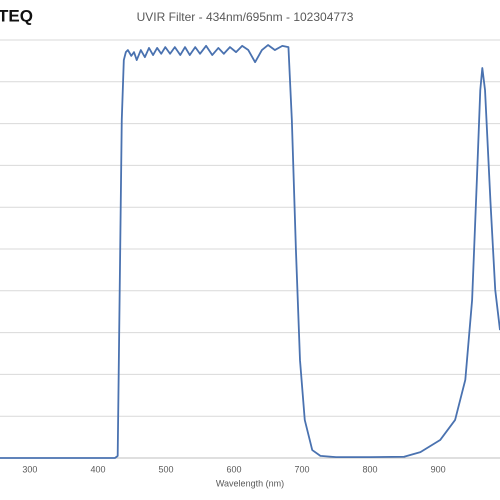 The width and height of the screenshot is (500, 500). What do you see at coordinates (29, 469) in the screenshot?
I see `x-tick-label: 300` at bounding box center [29, 469].